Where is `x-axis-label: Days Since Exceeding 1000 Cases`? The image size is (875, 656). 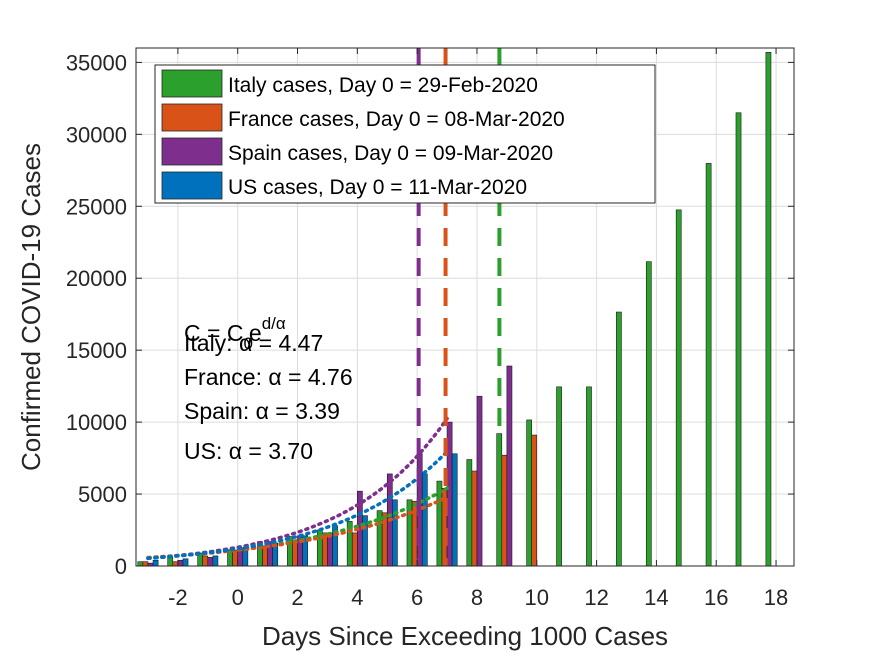
x-axis-label: Days Since Exceeding 1000 Cases is located at coordinates (465, 636).